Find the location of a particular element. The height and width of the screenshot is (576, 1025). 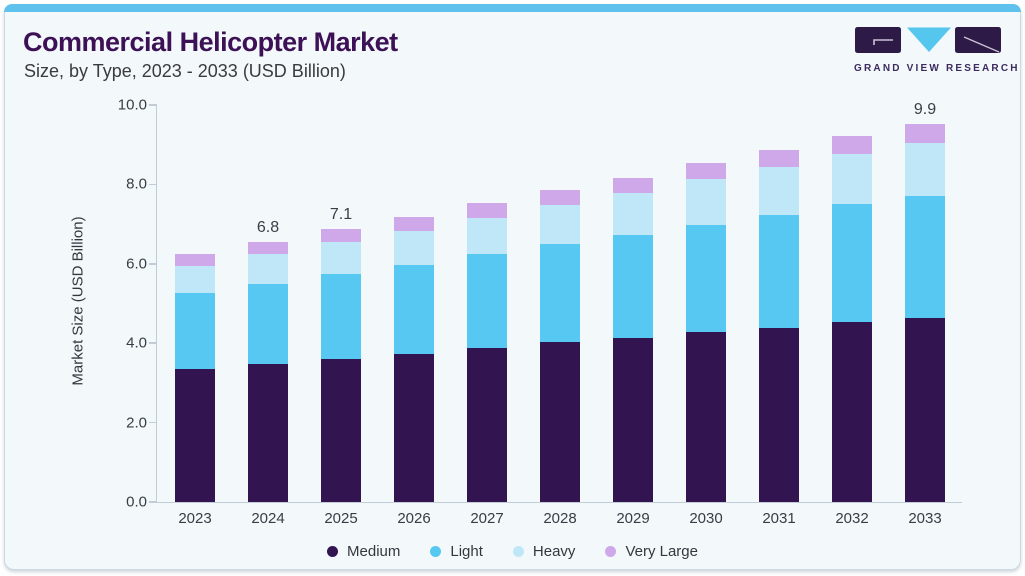

legend-item-heavy: Heavy is located at coordinates (544, 551).